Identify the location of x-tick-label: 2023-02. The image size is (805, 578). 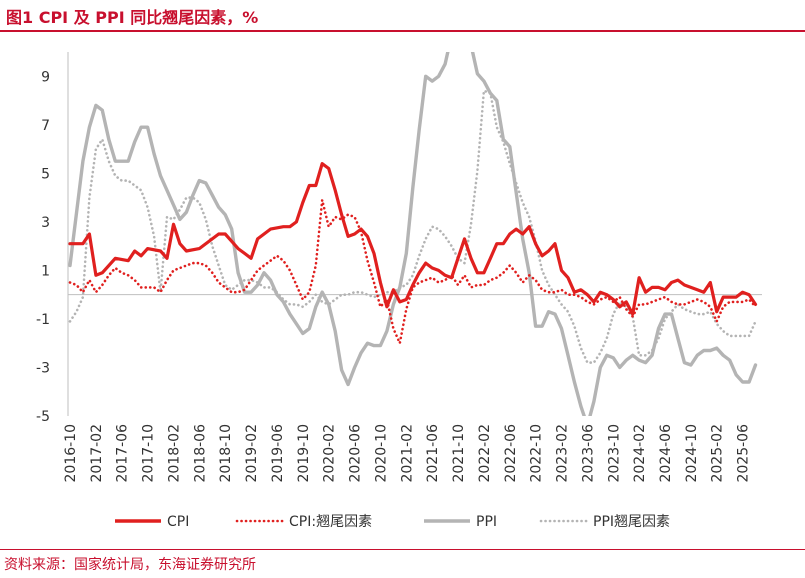
(563, 453).